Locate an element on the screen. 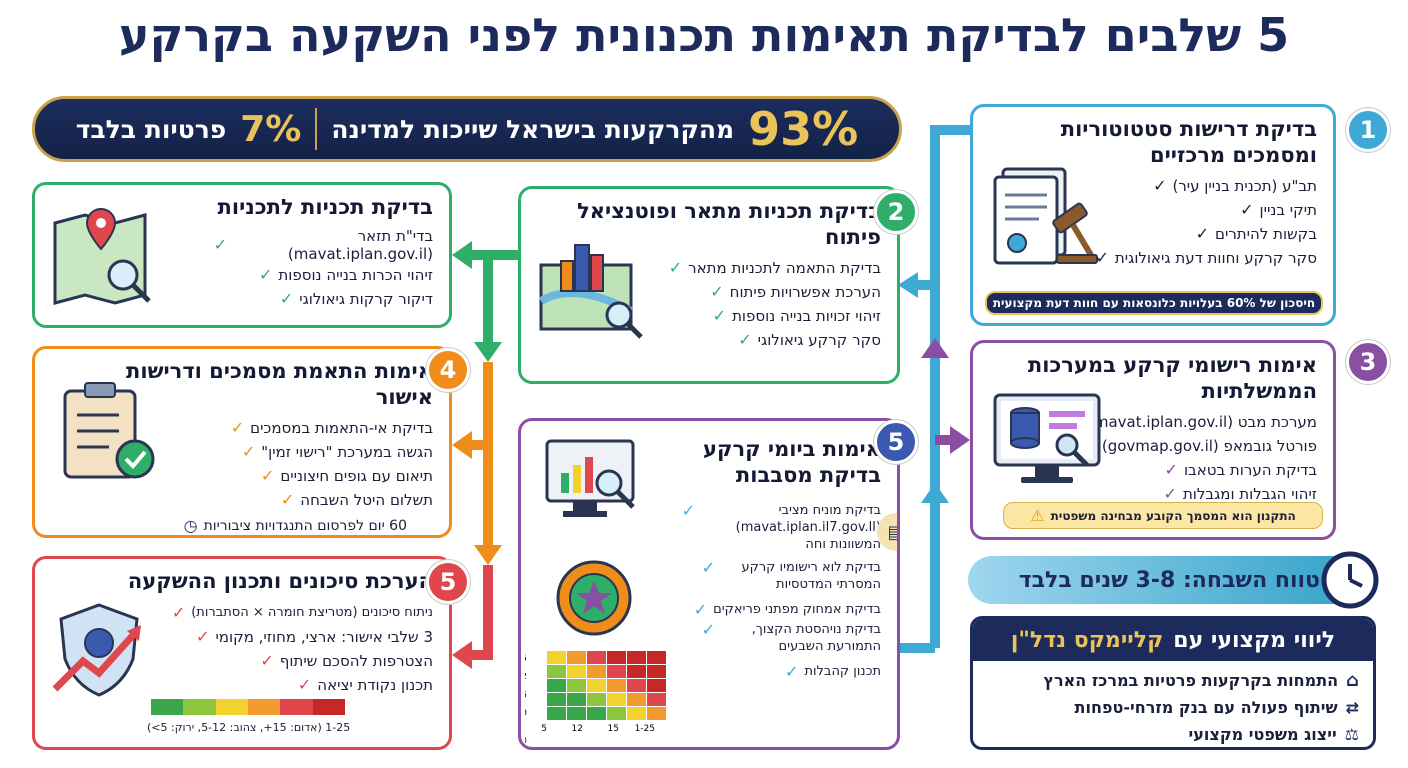 Image resolution: width=1408 pixels, height=768 pixels. list-item: בדי"ת תזאר (mavat.iplan.gov.il) ✓ is located at coordinates (323, 244).